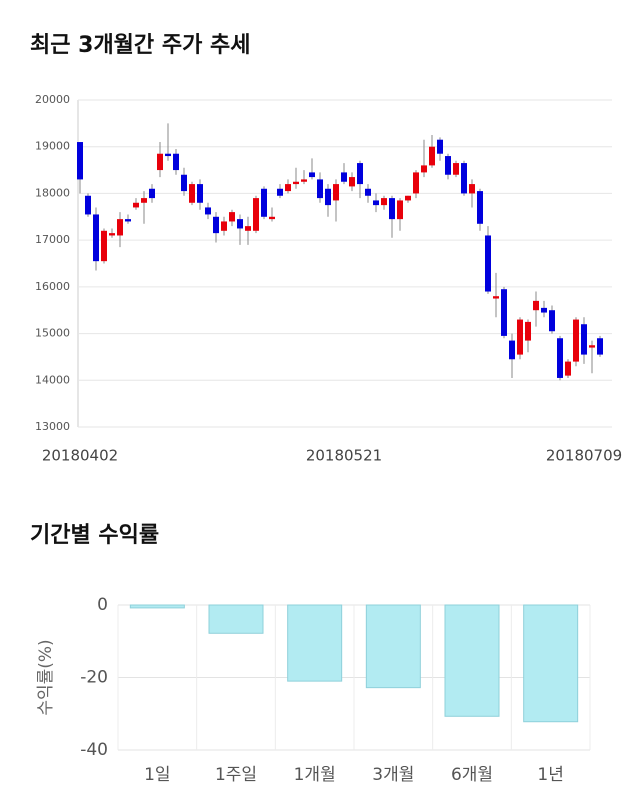 The height and width of the screenshot is (810, 640). Describe the element at coordinates (315, 775) in the screenshot. I see `x-tick-label: 1개월` at that location.